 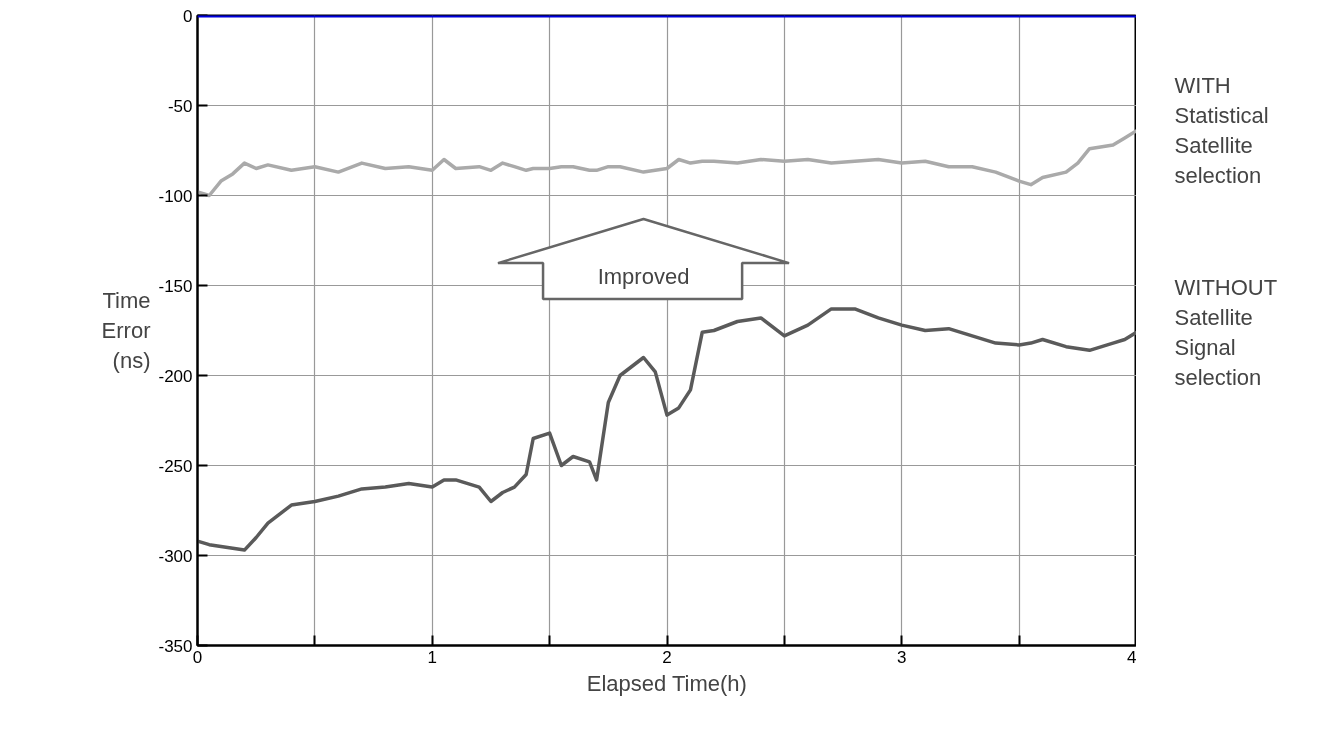 I want to click on y-tick-label: 0, so click(x=188, y=16).